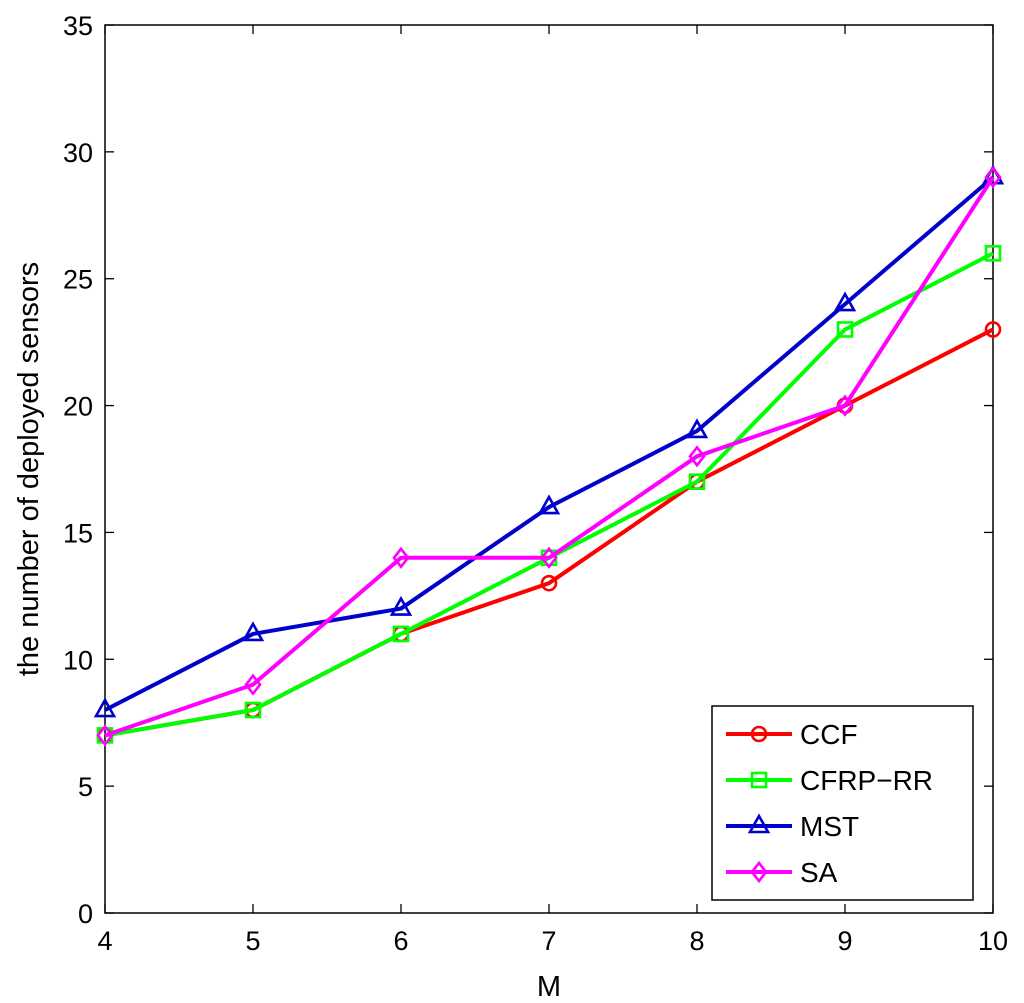  Describe the element at coordinates (829, 826) in the screenshot. I see `legend-label: MST` at that location.